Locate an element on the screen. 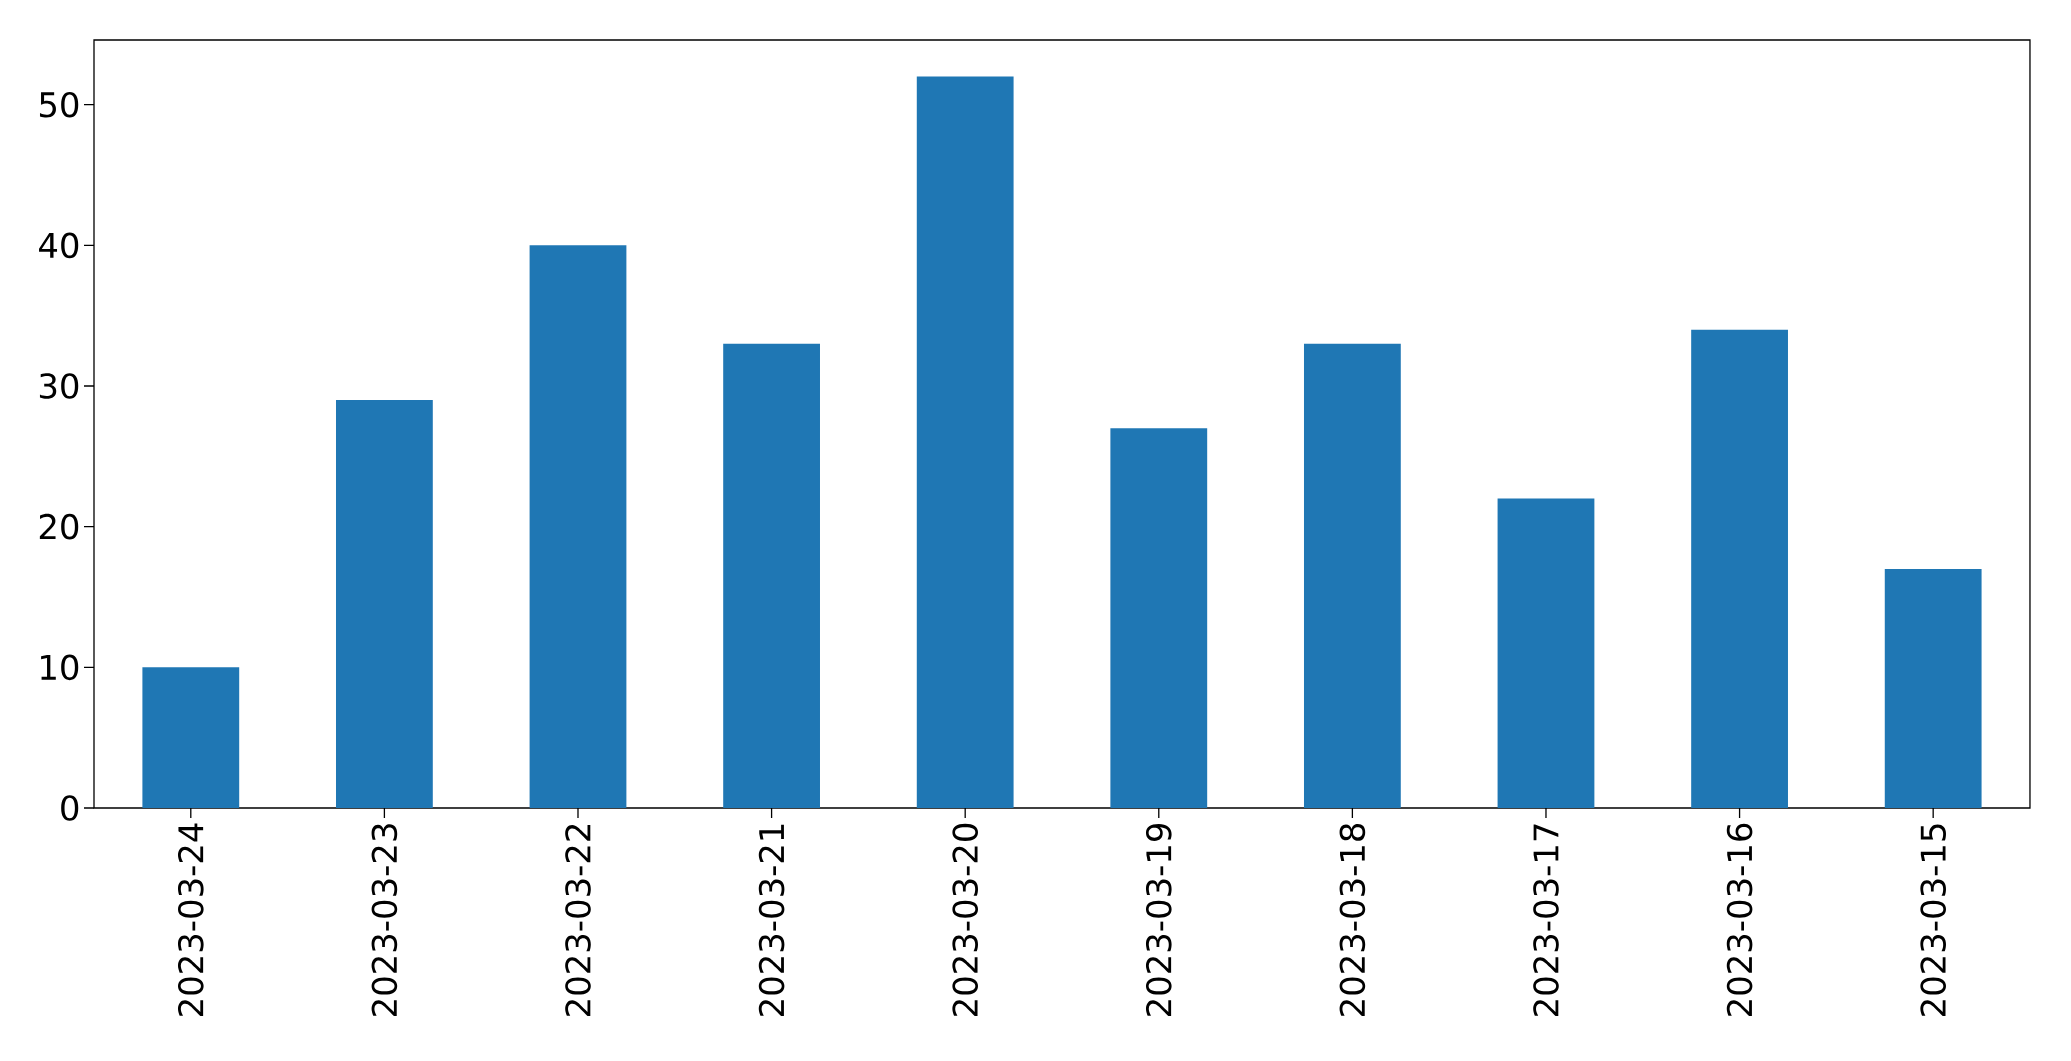 Image resolution: width=2071 pixels, height=1061 pixels. x-tick-label: 2023-03-16 is located at coordinates (1739, 919).